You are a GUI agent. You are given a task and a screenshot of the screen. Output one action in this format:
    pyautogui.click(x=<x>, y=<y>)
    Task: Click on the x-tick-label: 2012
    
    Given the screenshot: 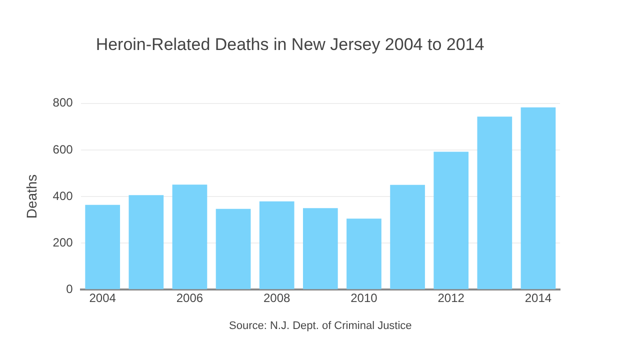 What is the action you would take?
    pyautogui.click(x=451, y=298)
    